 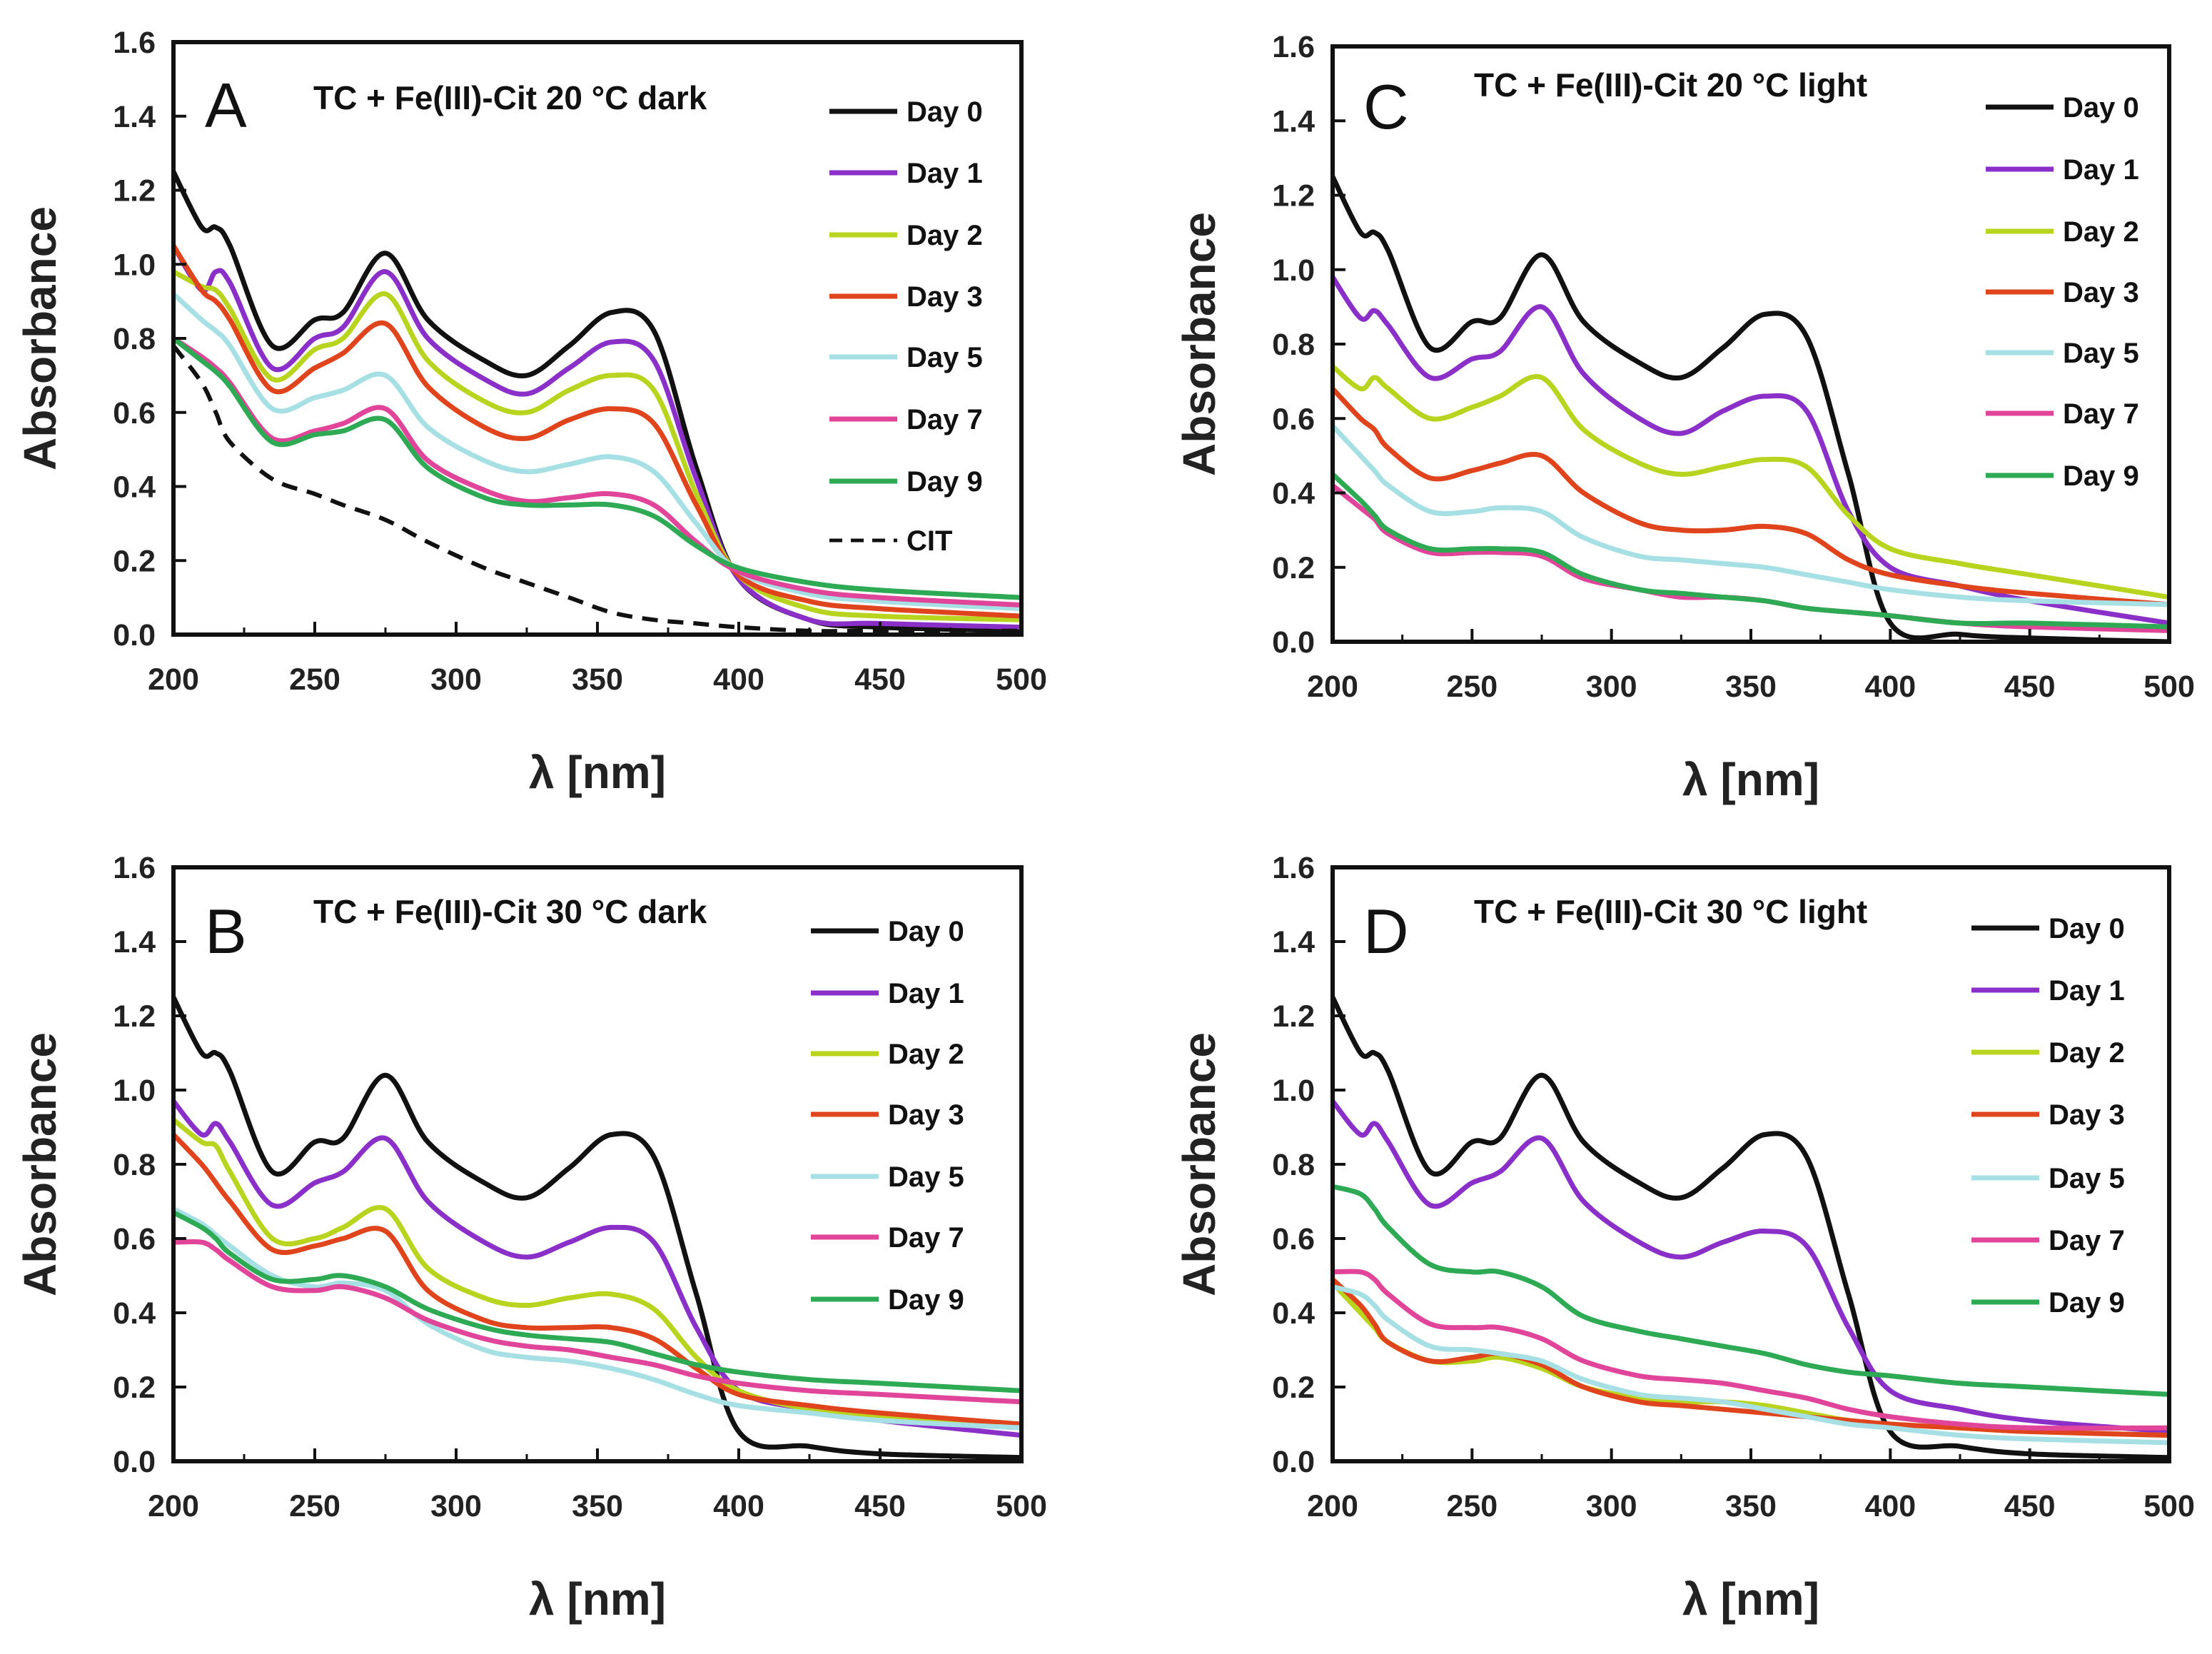 I want to click on x-tick-label: 500, so click(x=1021, y=1506).